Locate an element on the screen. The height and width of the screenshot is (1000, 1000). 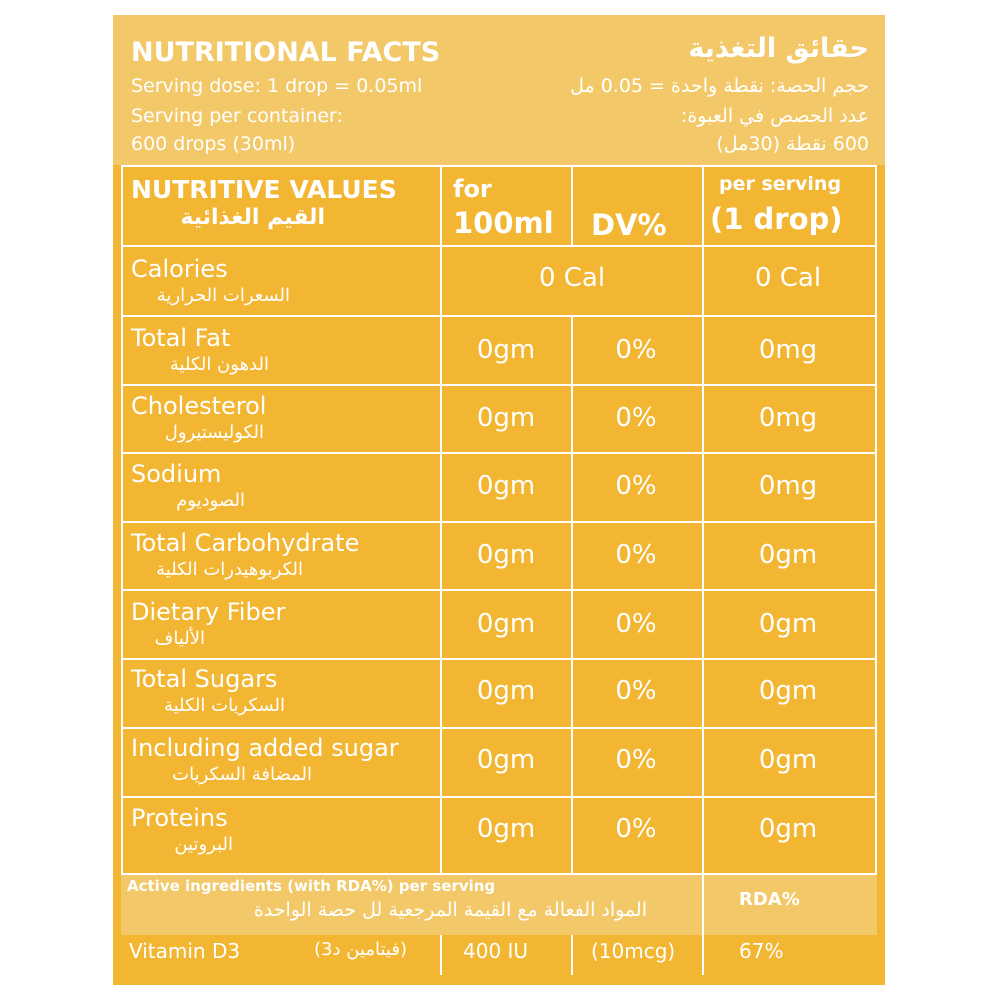
nutrient-name-ar: الكوليستيرول is located at coordinates (214, 432).